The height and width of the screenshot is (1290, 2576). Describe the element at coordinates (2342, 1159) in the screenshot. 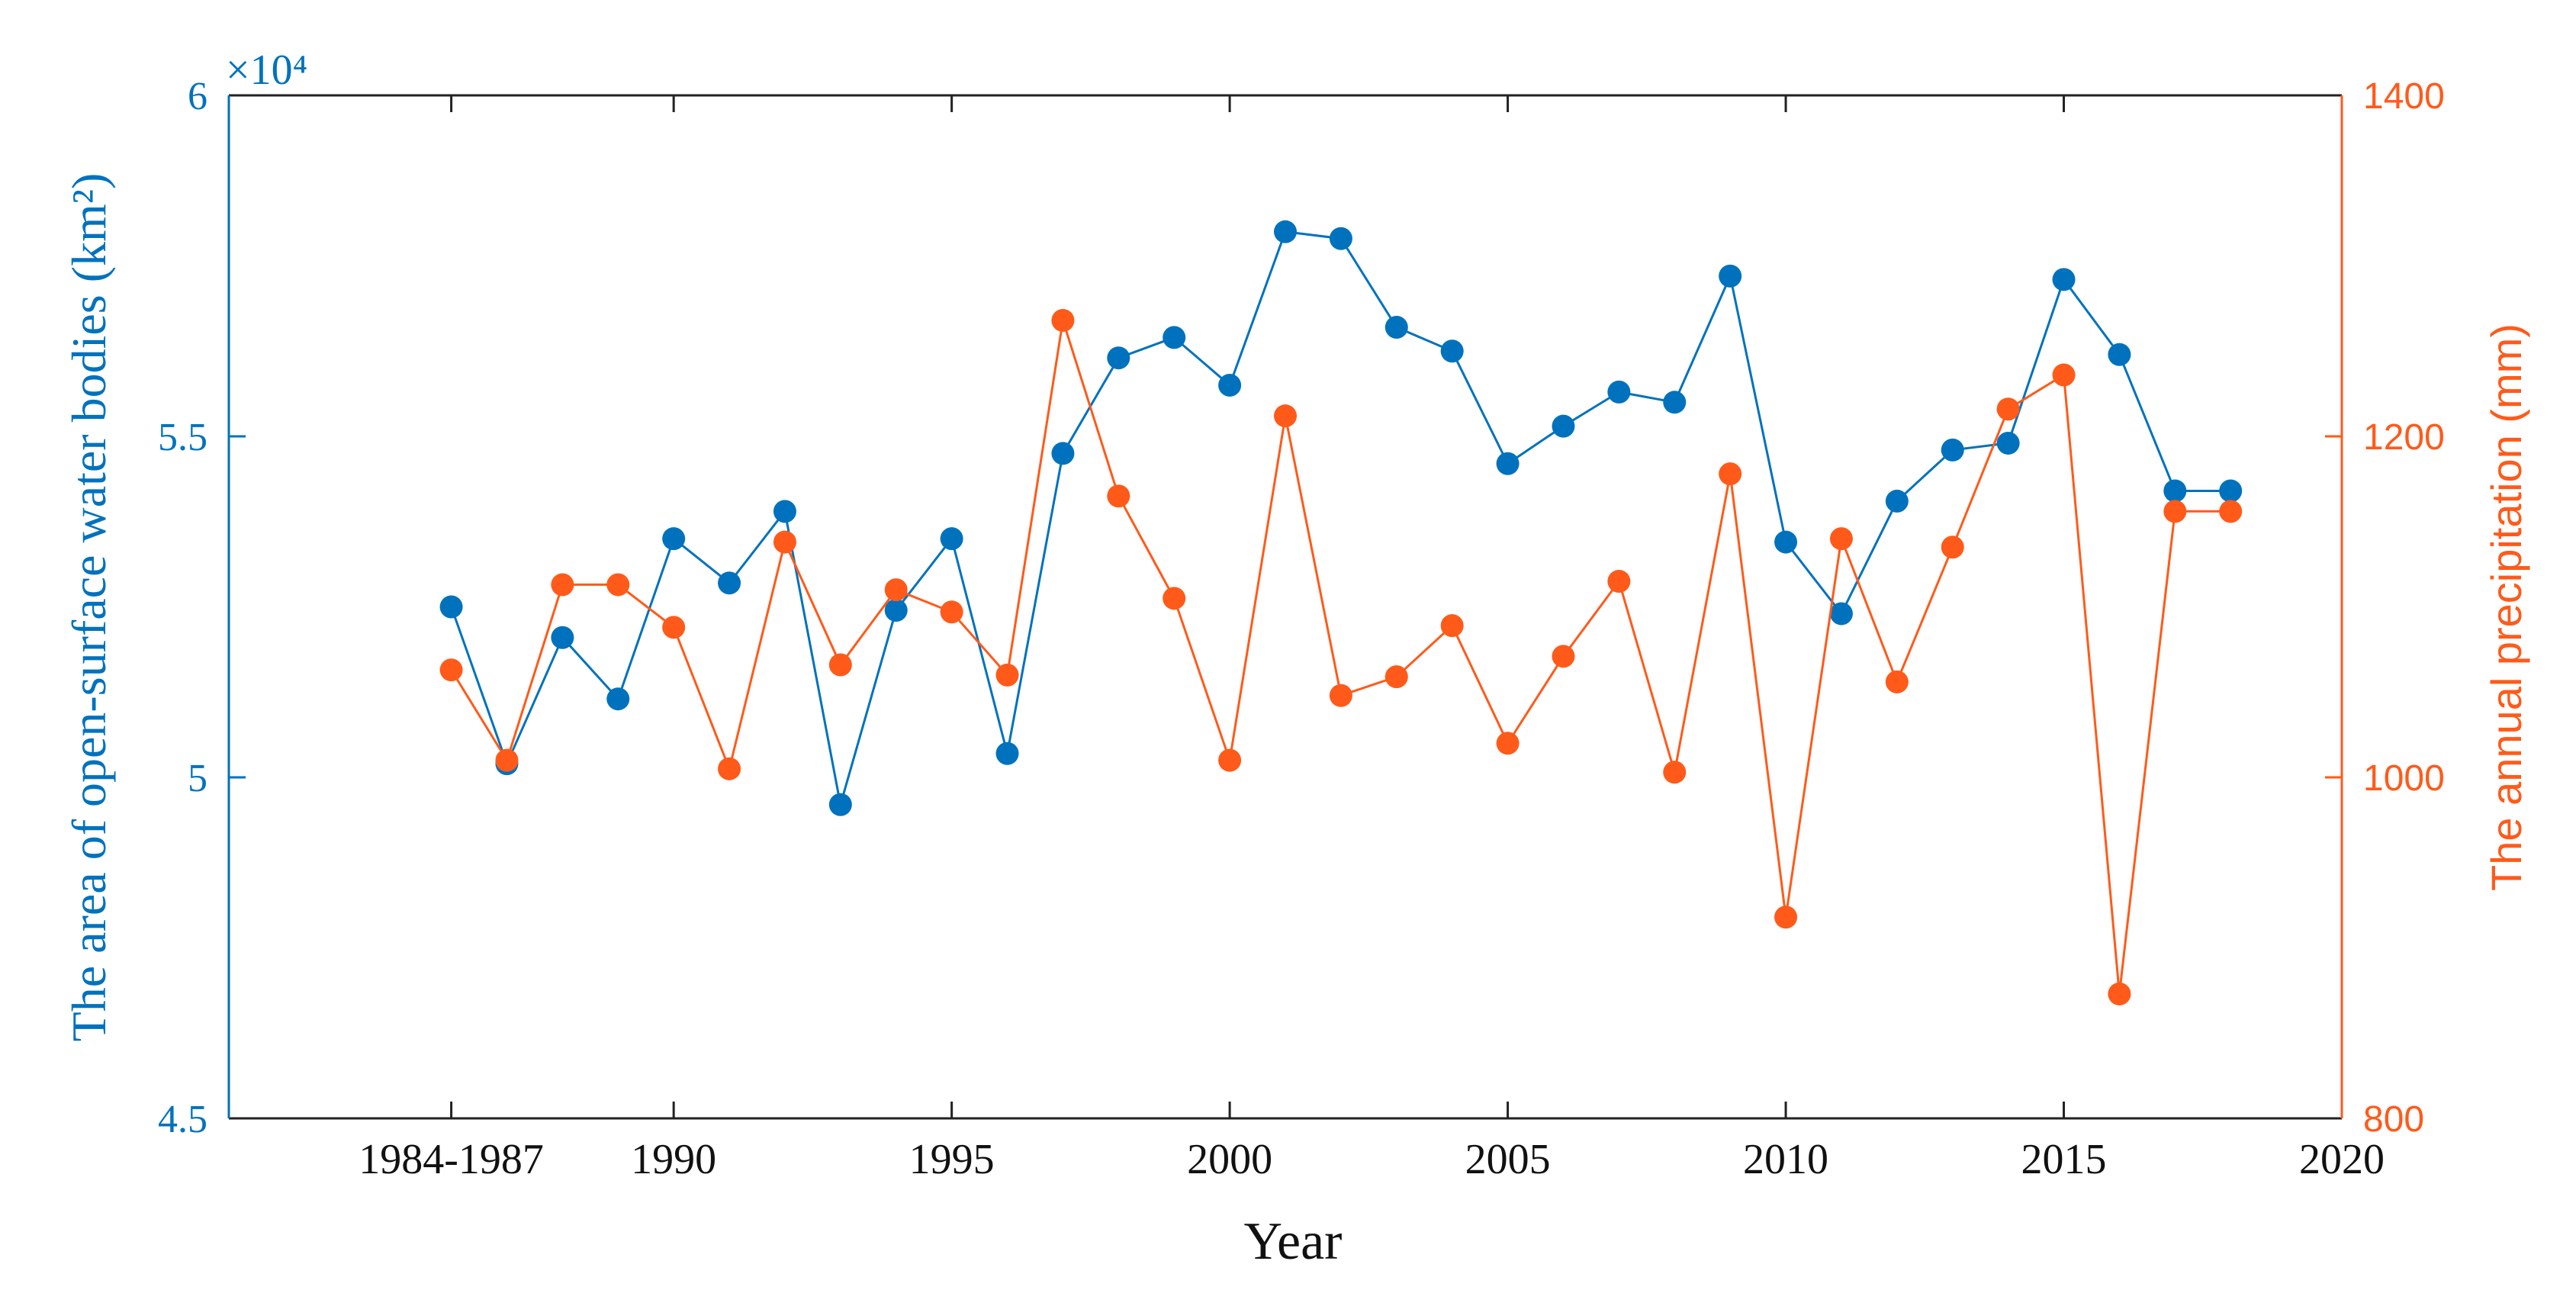

I see `x-tick-label: 2020` at that location.